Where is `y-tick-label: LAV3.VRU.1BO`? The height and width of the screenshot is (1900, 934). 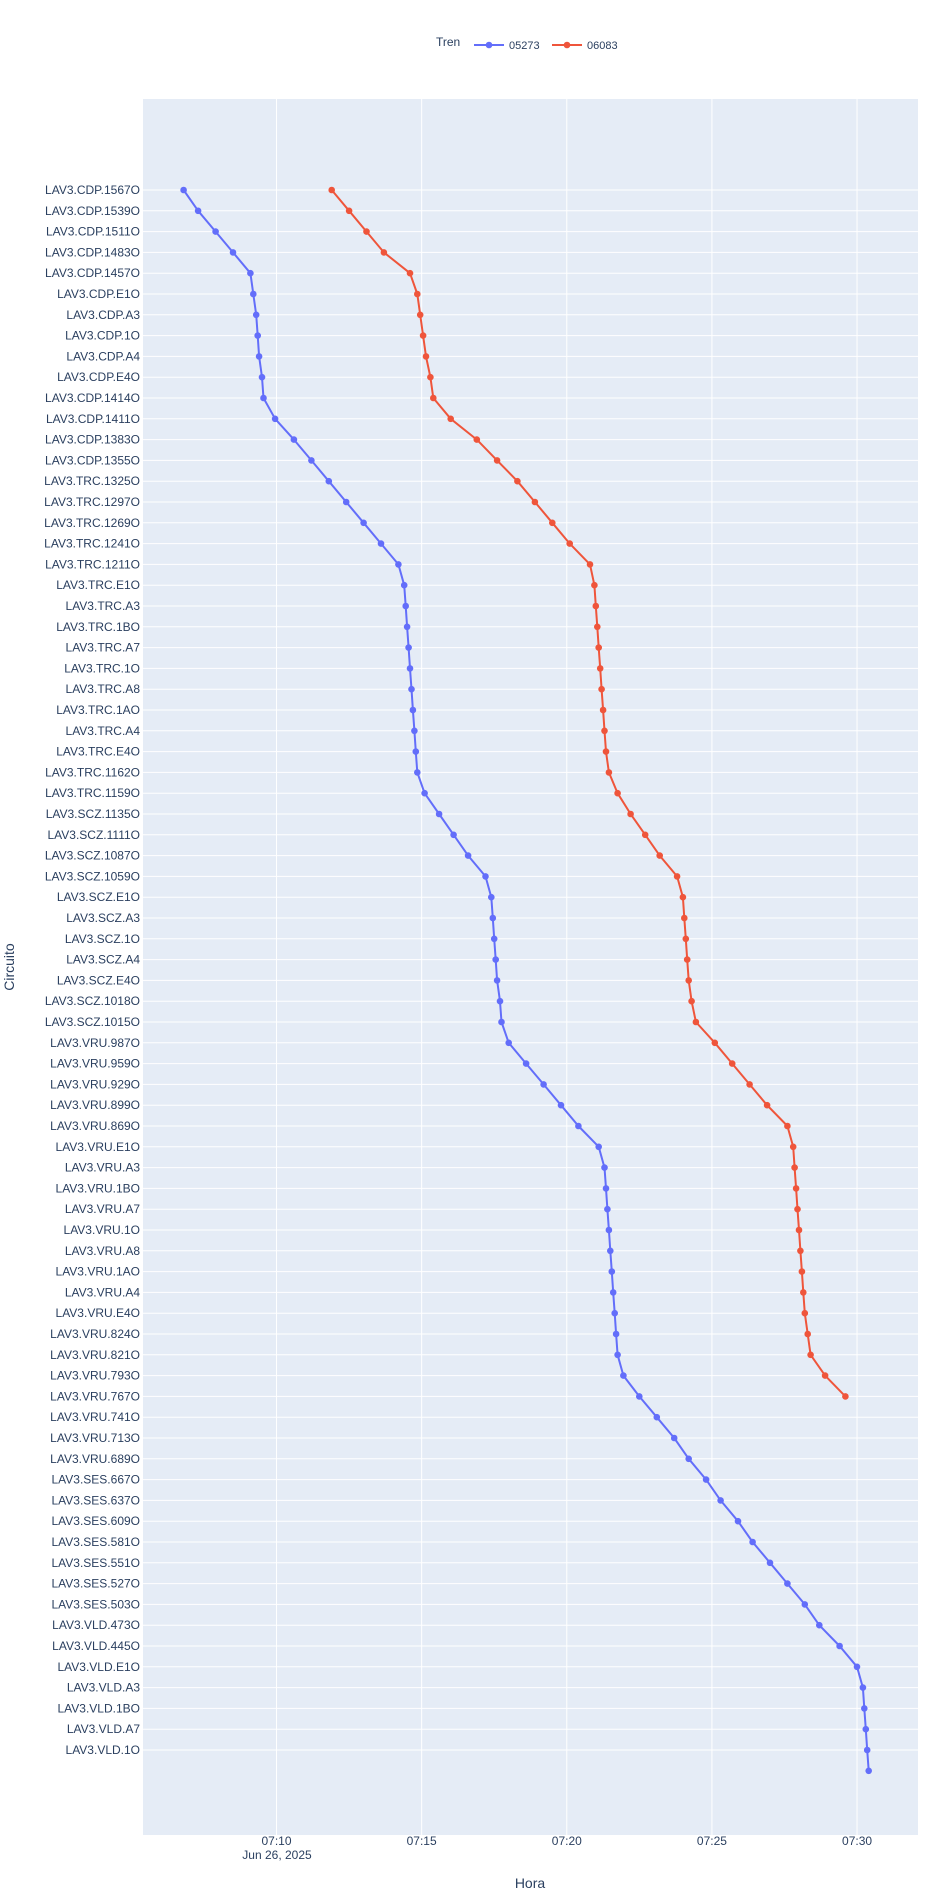 y-tick-label: LAV3.VRU.1BO is located at coordinates (98, 1188).